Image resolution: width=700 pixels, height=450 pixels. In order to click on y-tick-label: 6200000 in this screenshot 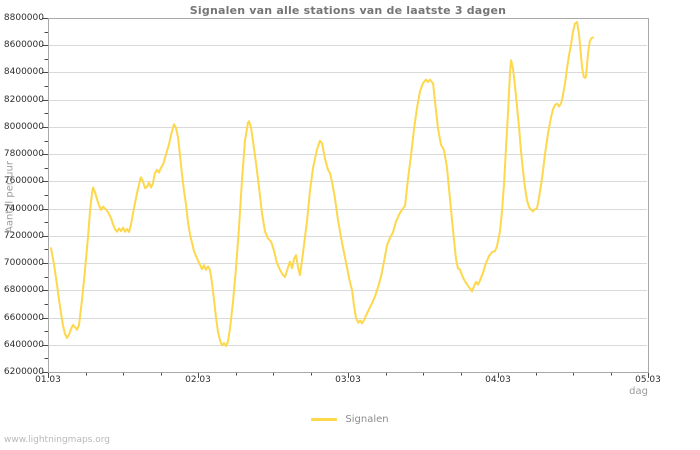, I will do `click(23, 372)`.